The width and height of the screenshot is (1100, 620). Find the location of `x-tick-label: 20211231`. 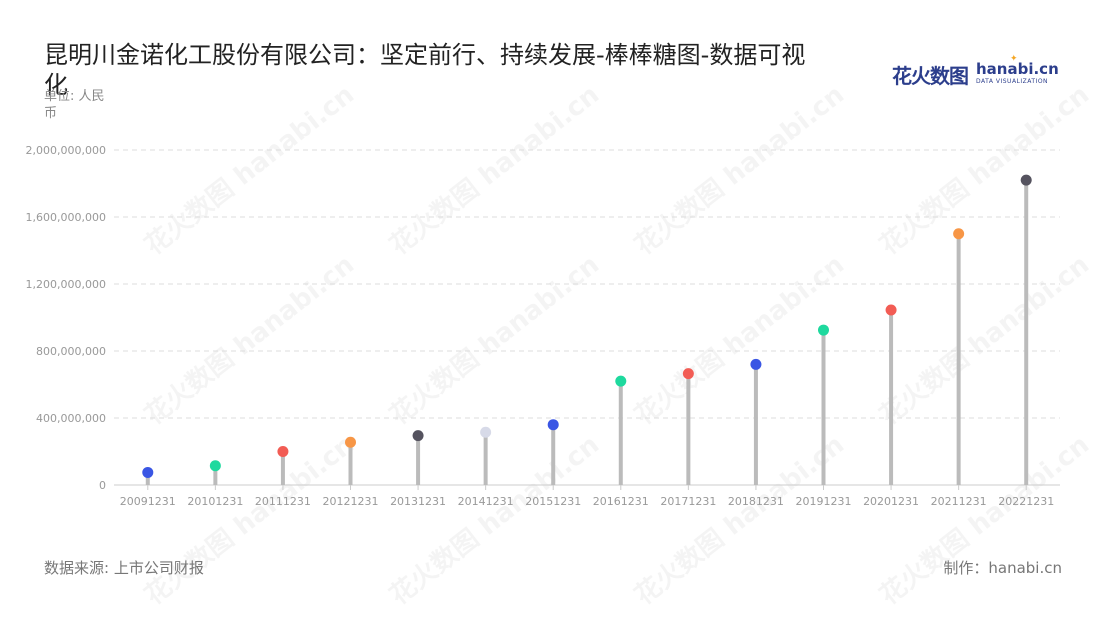

x-tick-label: 20211231 is located at coordinates (959, 501).